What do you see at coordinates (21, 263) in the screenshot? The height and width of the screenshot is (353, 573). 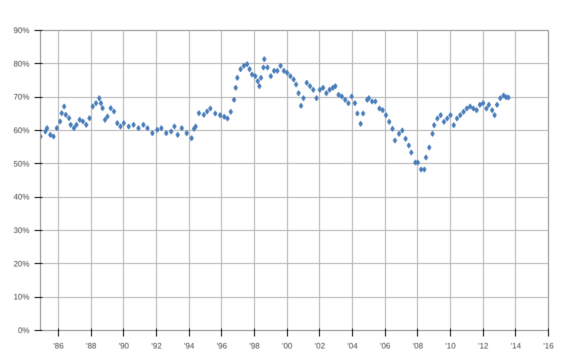 I see `y-tick-label: 20%` at bounding box center [21, 263].